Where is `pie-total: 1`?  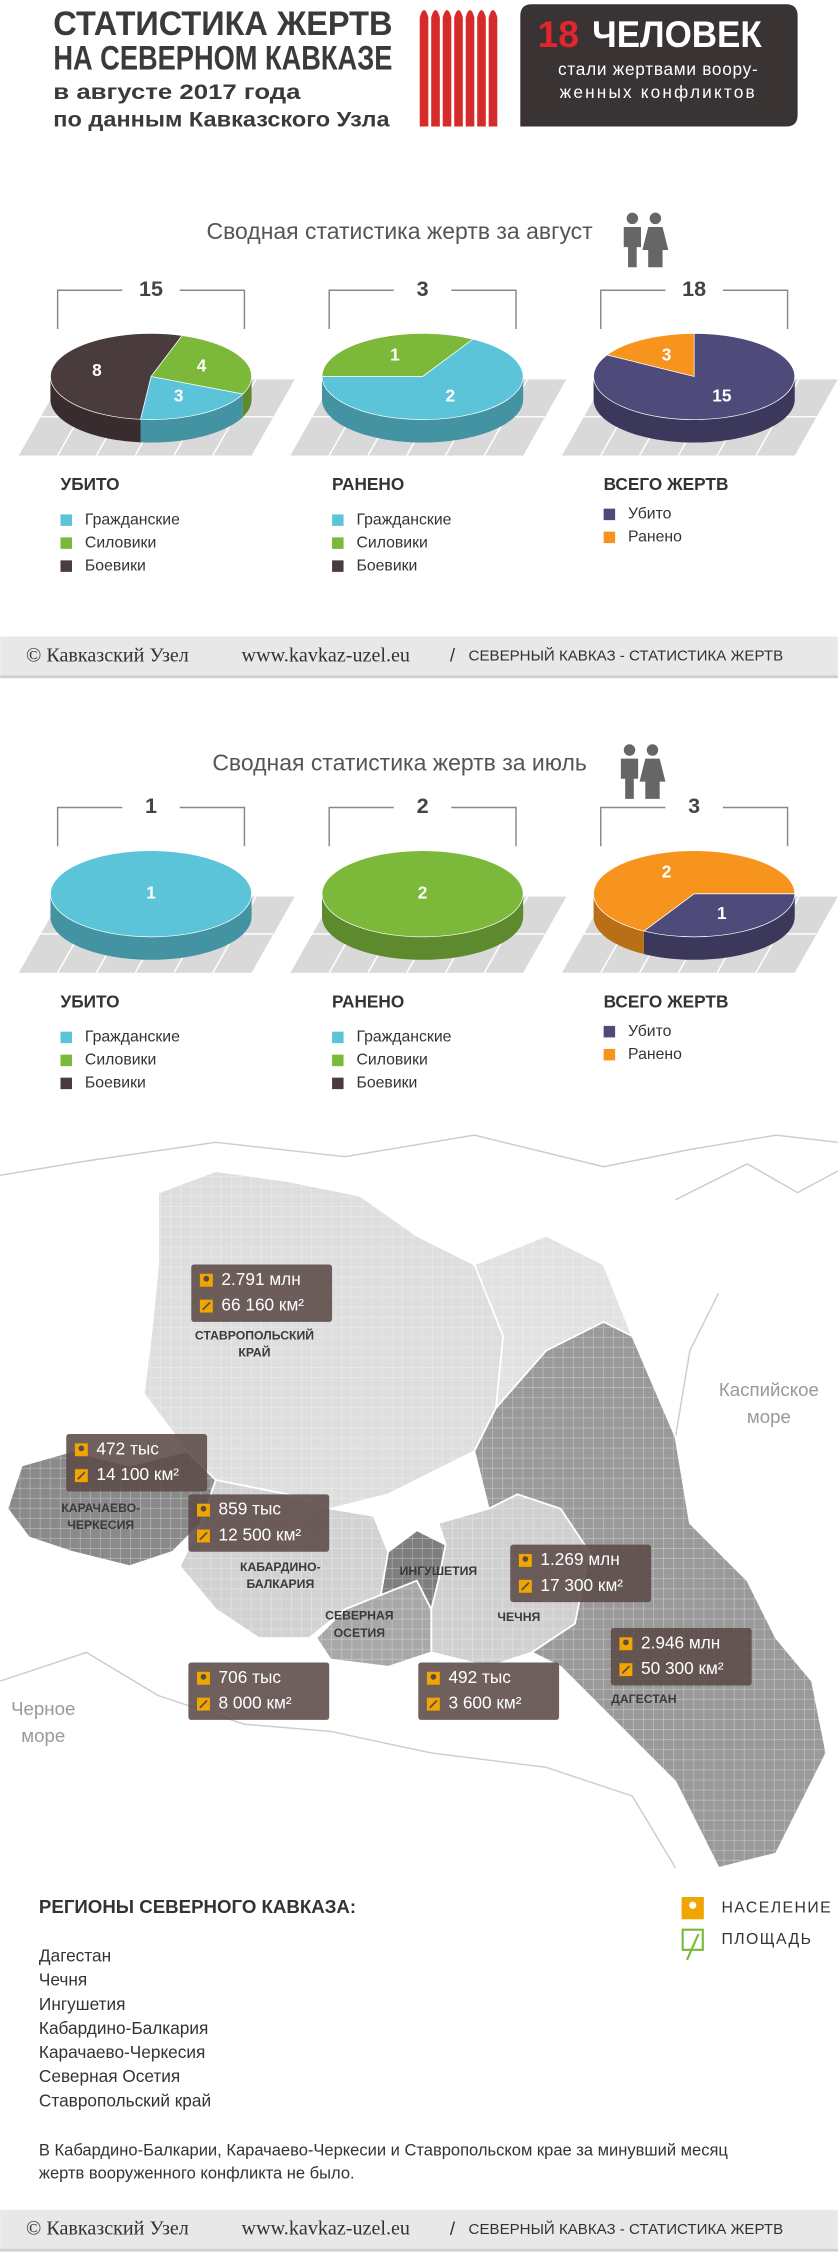 pie-total: 1 is located at coordinates (151, 805).